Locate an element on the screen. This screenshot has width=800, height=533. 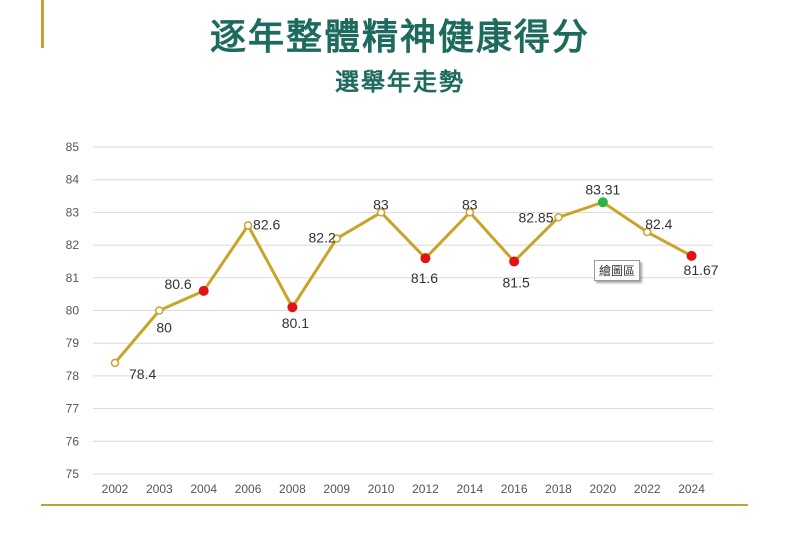
x-tick-label: 2024 is located at coordinates (691, 489).